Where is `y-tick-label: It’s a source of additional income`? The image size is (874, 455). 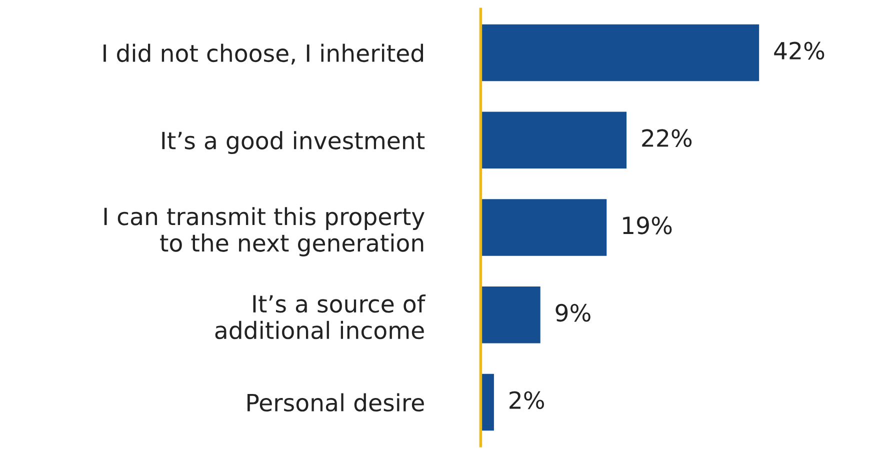
y-tick-label: It’s a source of additional income is located at coordinates (320, 317).